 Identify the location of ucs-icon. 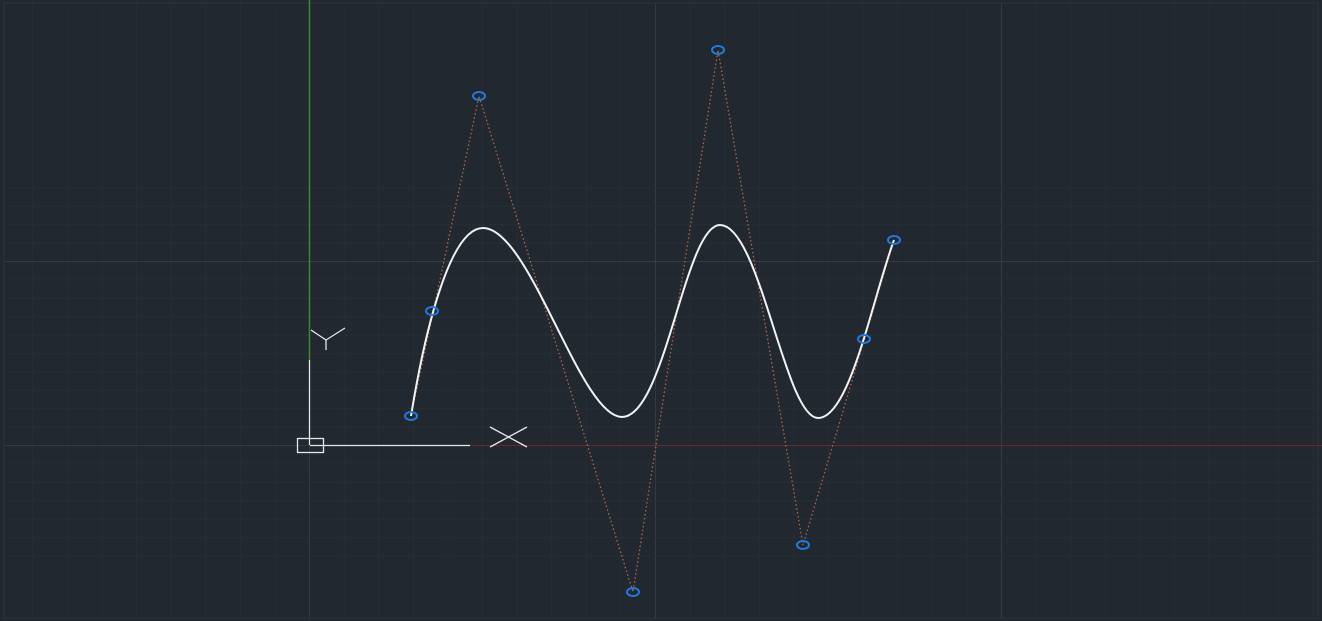
(412, 390).